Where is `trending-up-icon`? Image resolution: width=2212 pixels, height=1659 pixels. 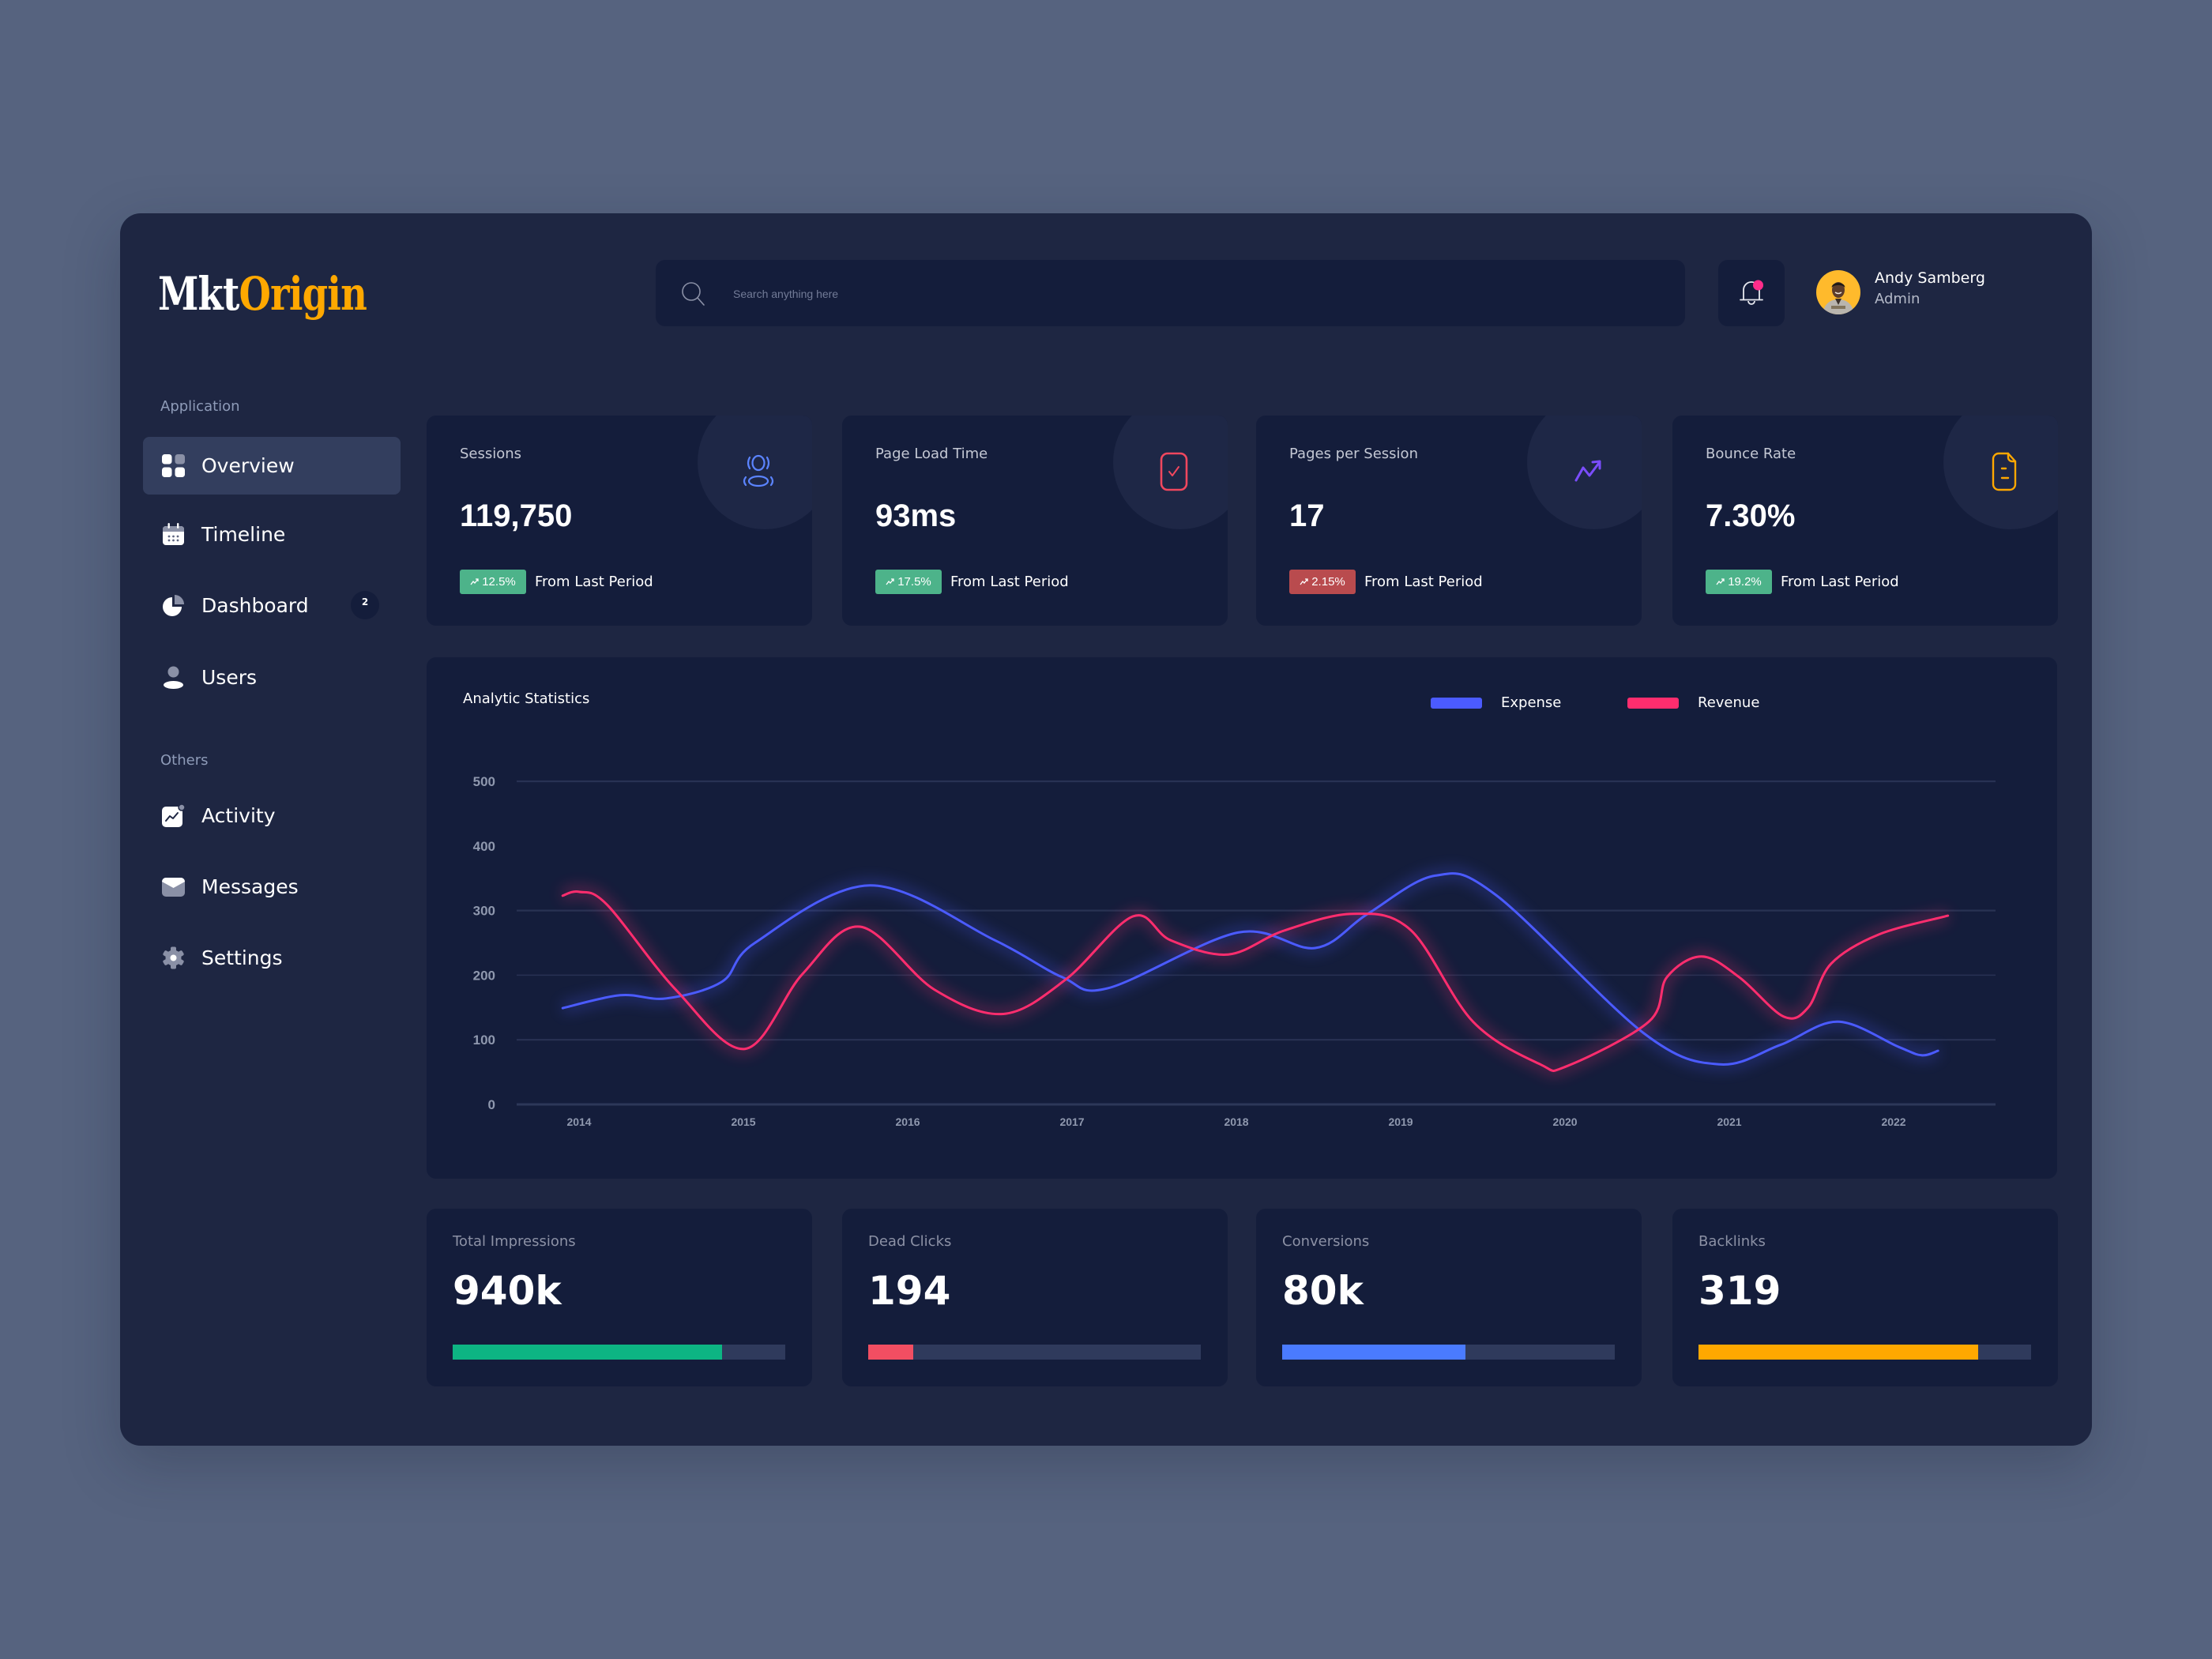
trending-up-icon is located at coordinates (1588, 471).